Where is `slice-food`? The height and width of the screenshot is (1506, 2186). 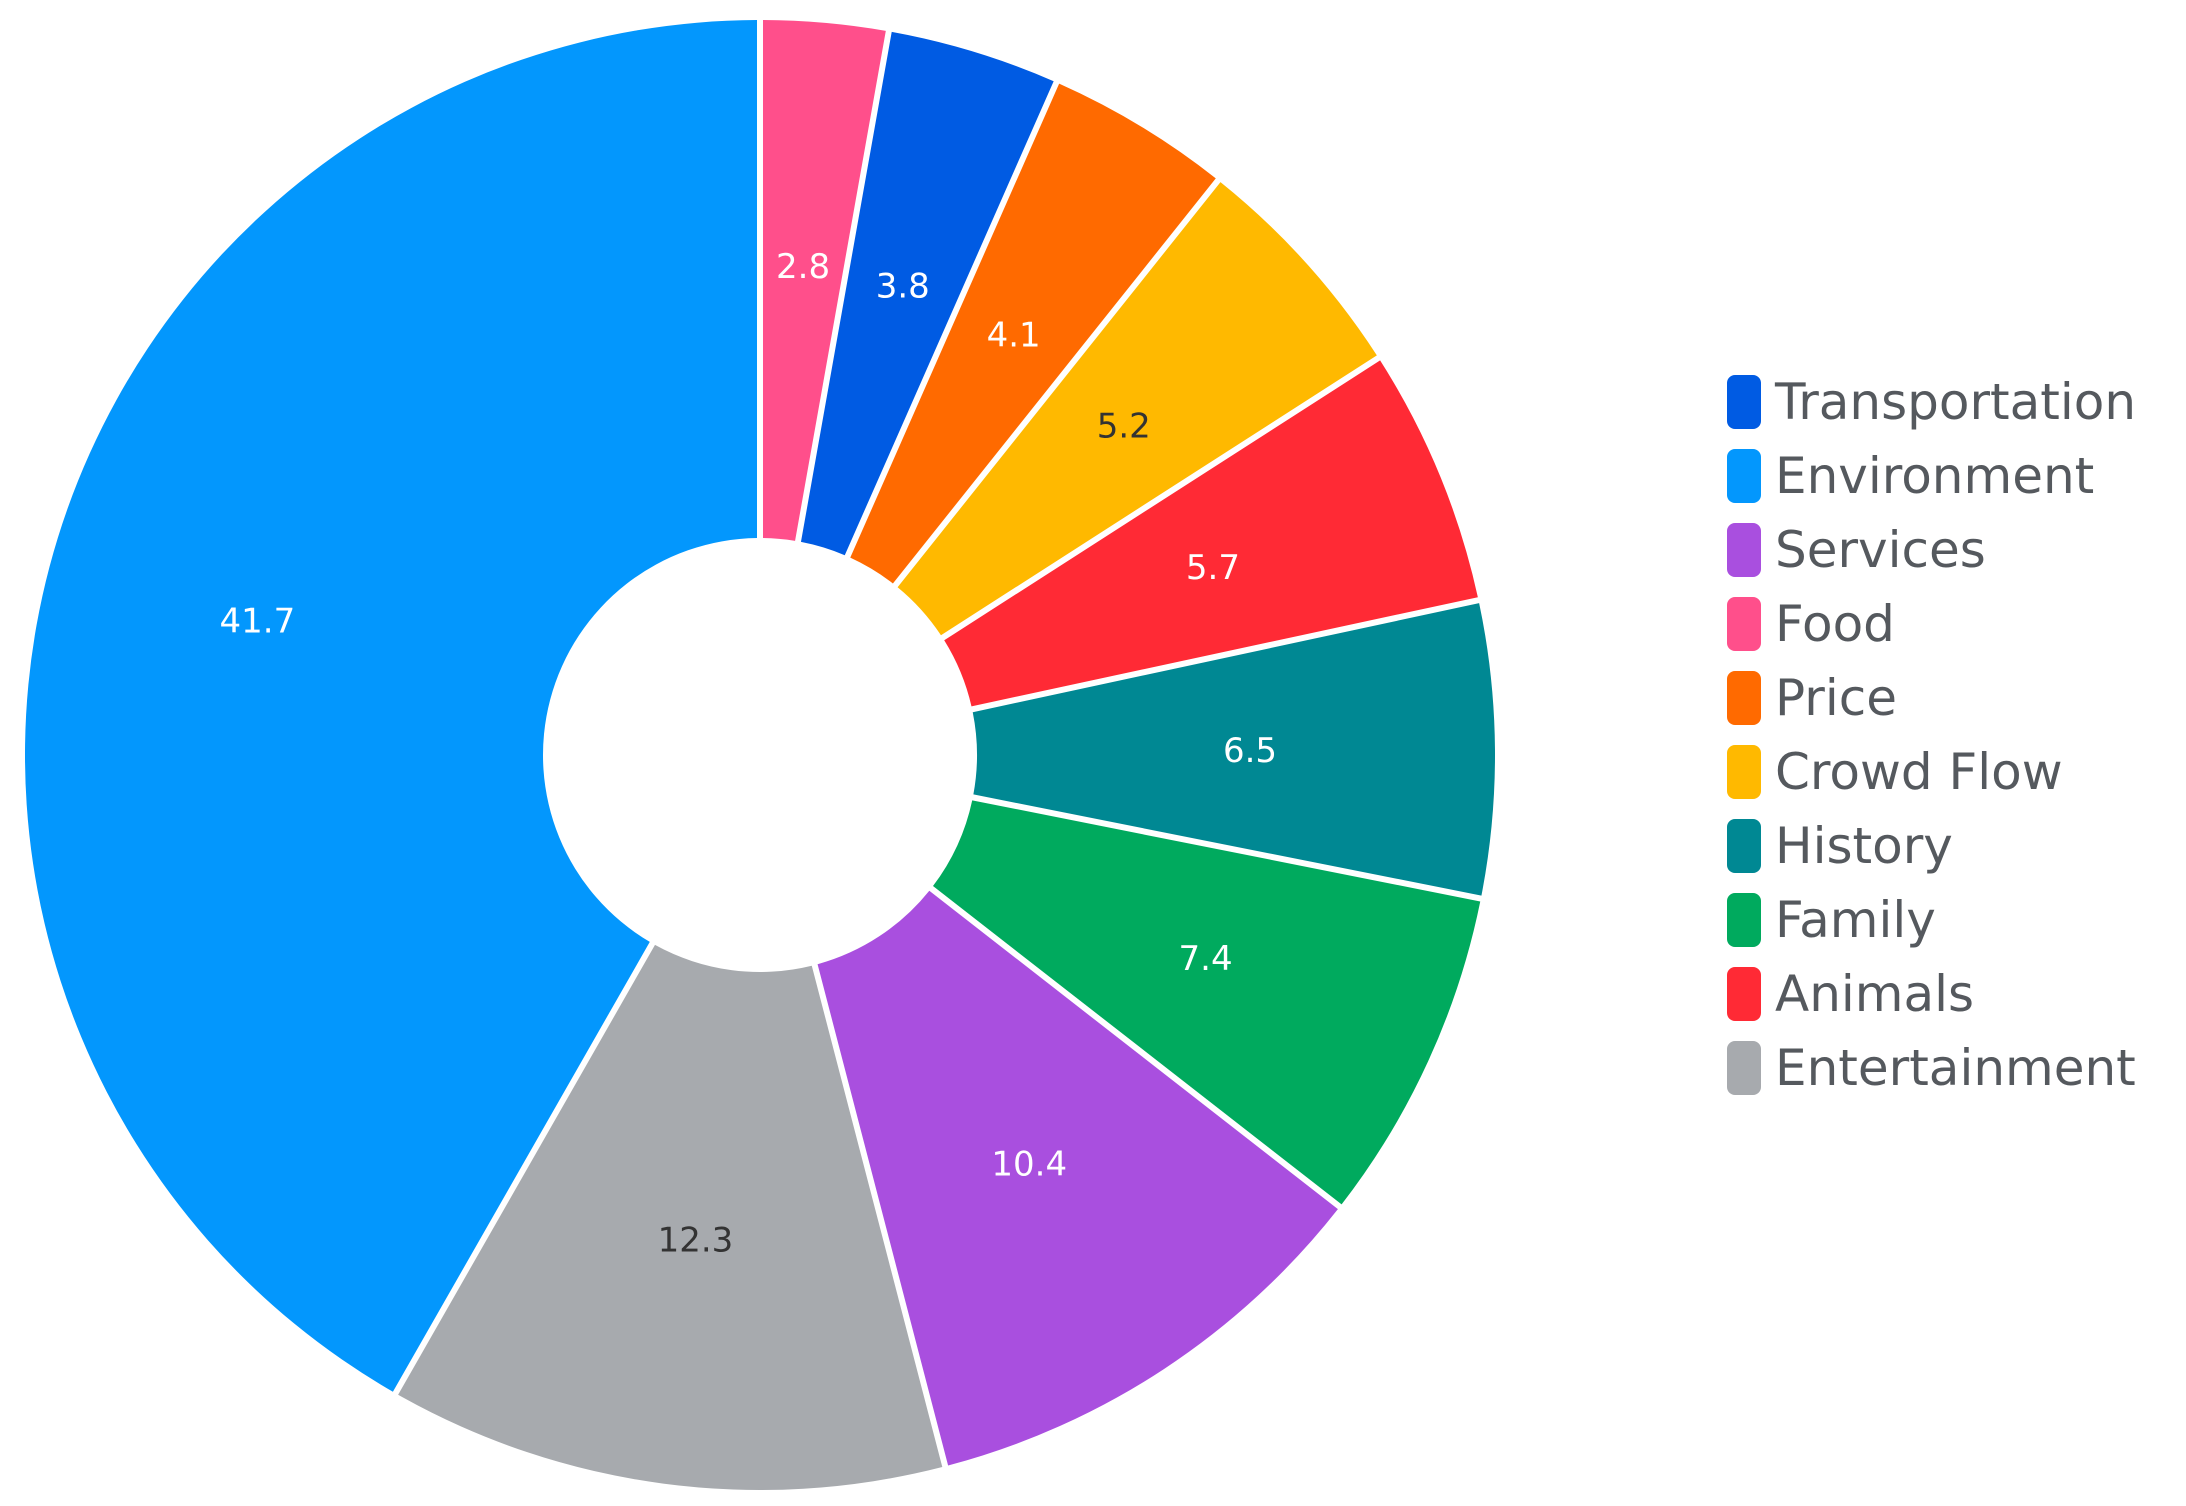 slice-food is located at coordinates (824, 280).